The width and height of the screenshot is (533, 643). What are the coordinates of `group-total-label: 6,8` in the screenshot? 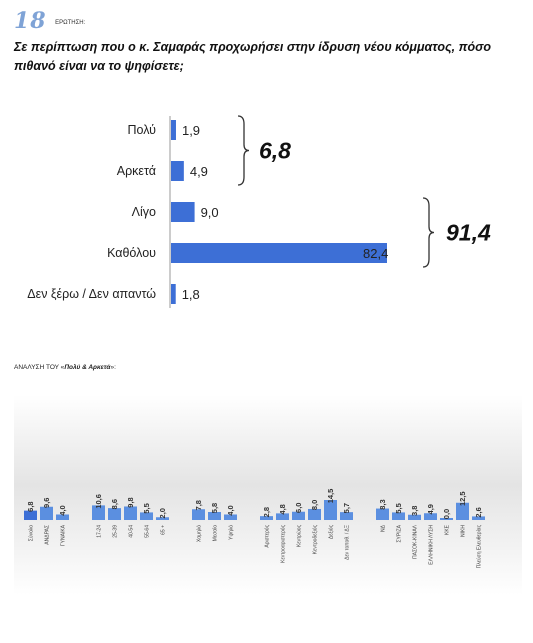 It's located at (275, 151).